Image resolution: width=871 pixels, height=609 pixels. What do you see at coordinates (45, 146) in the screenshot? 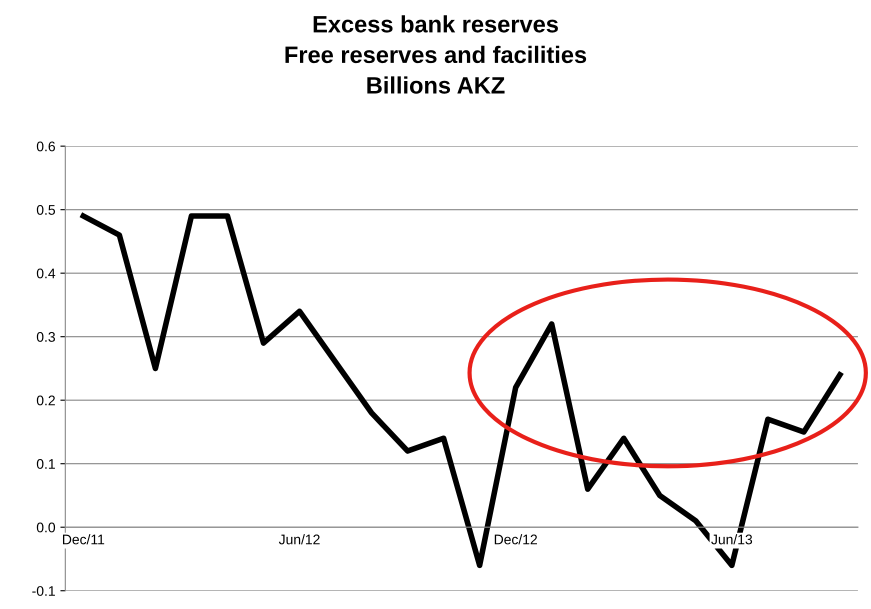
I see `y-tick-label: 0.6` at bounding box center [45, 146].